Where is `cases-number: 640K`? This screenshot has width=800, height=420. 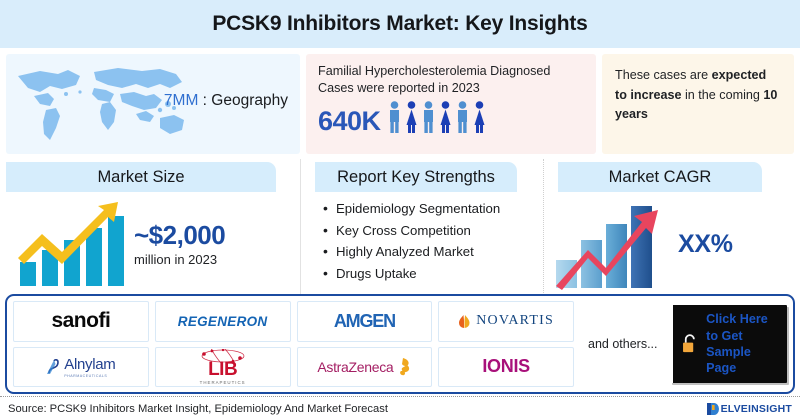 cases-number: 640K is located at coordinates (349, 120).